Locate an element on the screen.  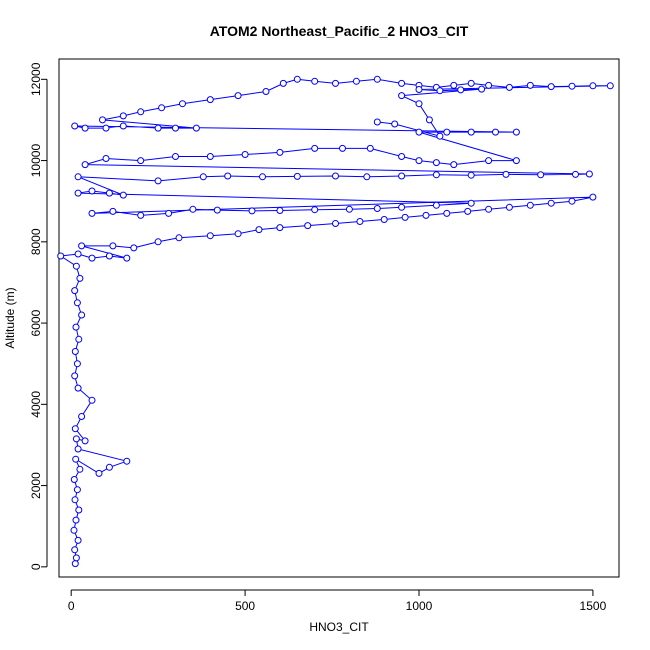
x-tick-label: 0 is located at coordinates (71, 606).